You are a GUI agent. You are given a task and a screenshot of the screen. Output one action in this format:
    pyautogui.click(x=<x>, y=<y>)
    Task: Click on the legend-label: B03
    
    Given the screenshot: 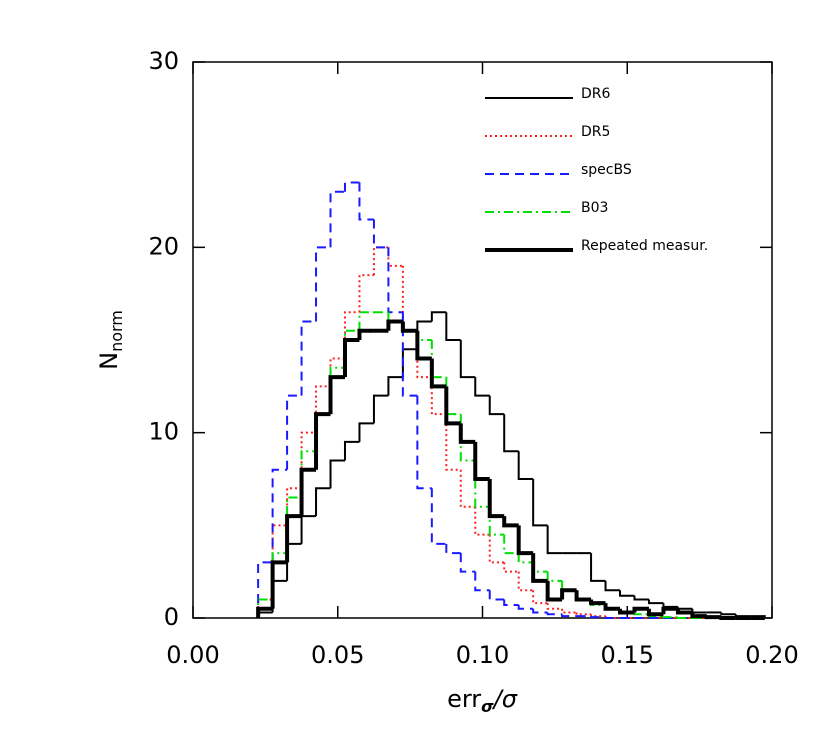 What is the action you would take?
    pyautogui.click(x=594, y=208)
    